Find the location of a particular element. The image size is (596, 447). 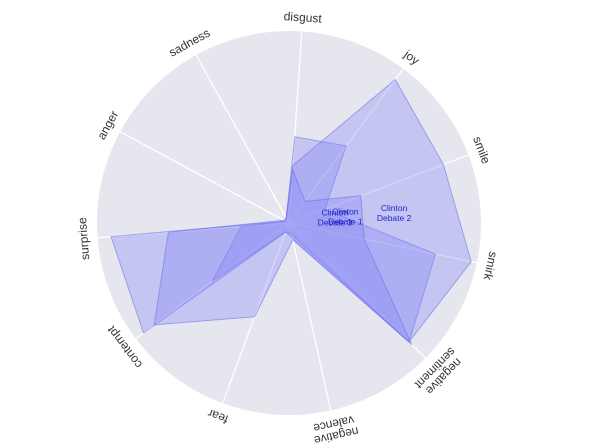

spoke-smile is located at coordinates (378, 189).